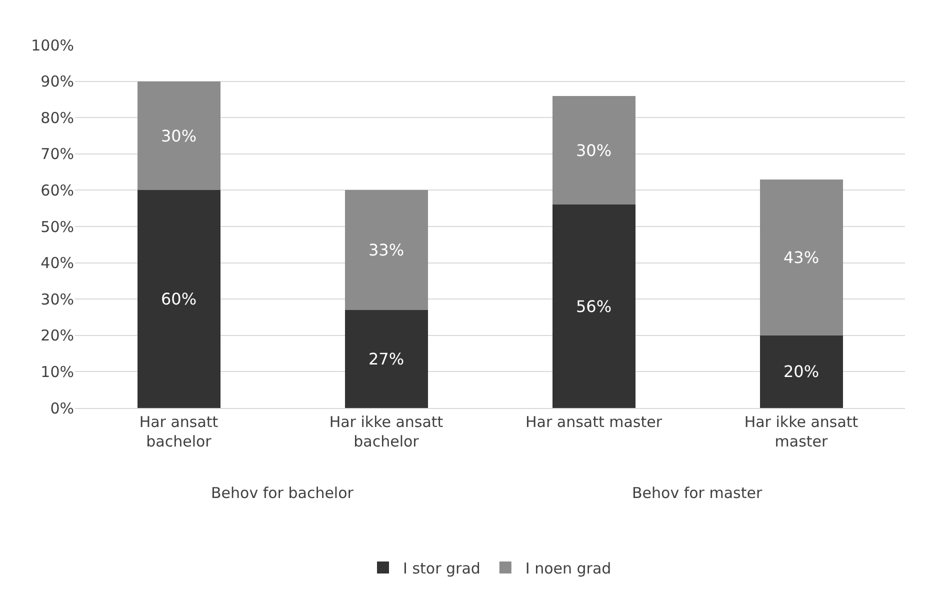 This screenshot has height=596, width=944. What do you see at coordinates (57, 371) in the screenshot?
I see `y-tick-label: 10%` at bounding box center [57, 371].